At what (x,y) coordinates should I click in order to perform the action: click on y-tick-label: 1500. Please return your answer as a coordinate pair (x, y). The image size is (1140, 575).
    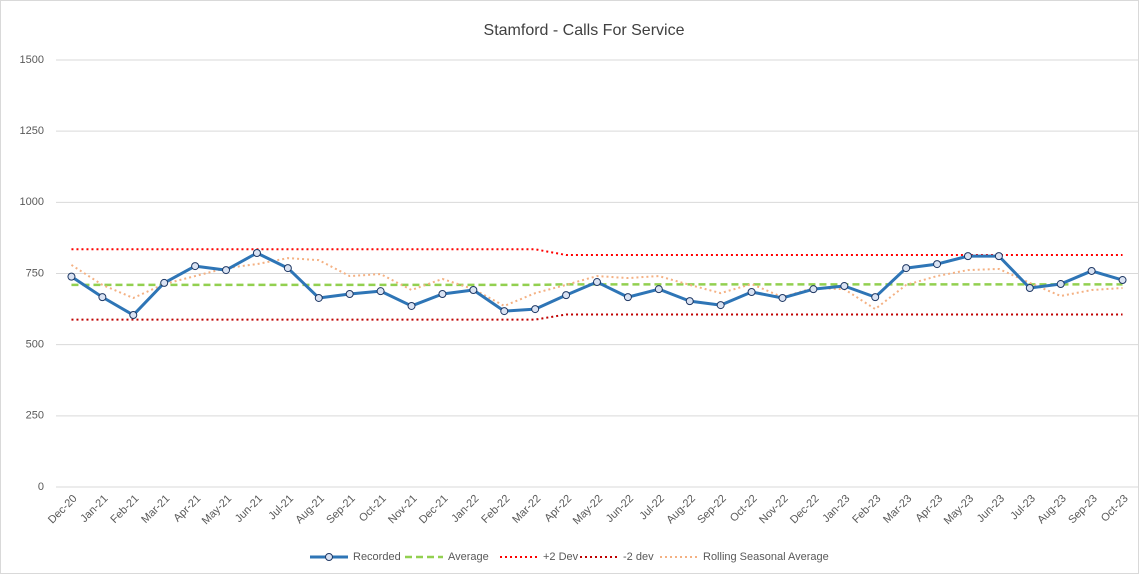
    Looking at the image, I should click on (32, 60).